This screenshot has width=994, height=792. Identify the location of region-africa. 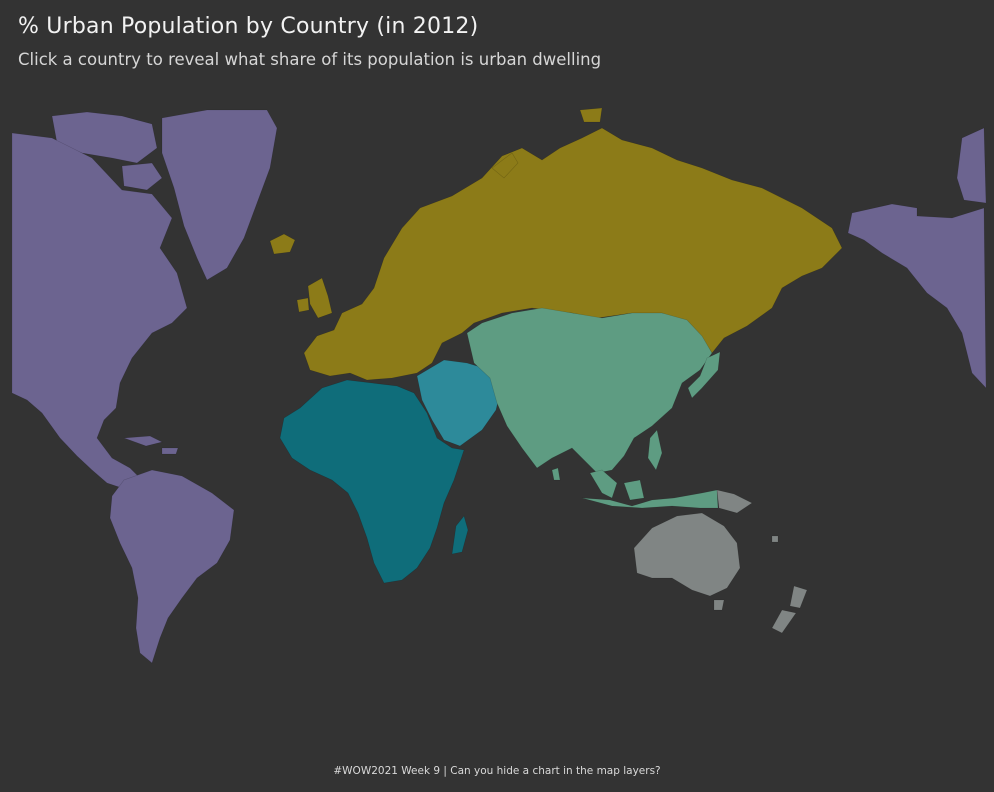
(374, 481).